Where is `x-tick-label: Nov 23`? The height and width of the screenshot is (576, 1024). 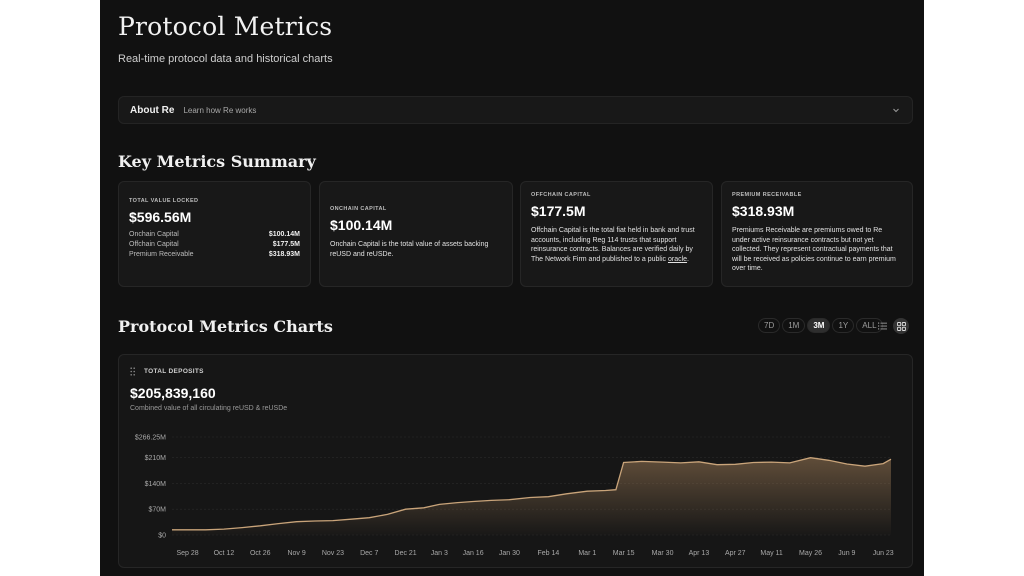 x-tick-label: Nov 23 is located at coordinates (333, 553).